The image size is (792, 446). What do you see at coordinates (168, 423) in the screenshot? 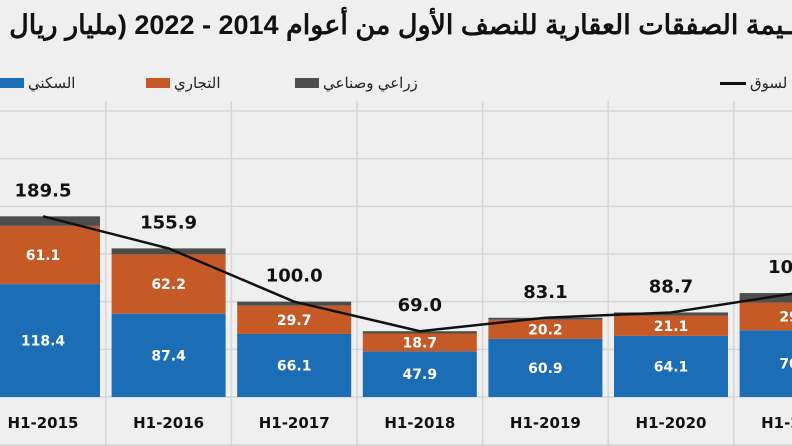
I see `x-tick-label: H1-2016` at bounding box center [168, 423].